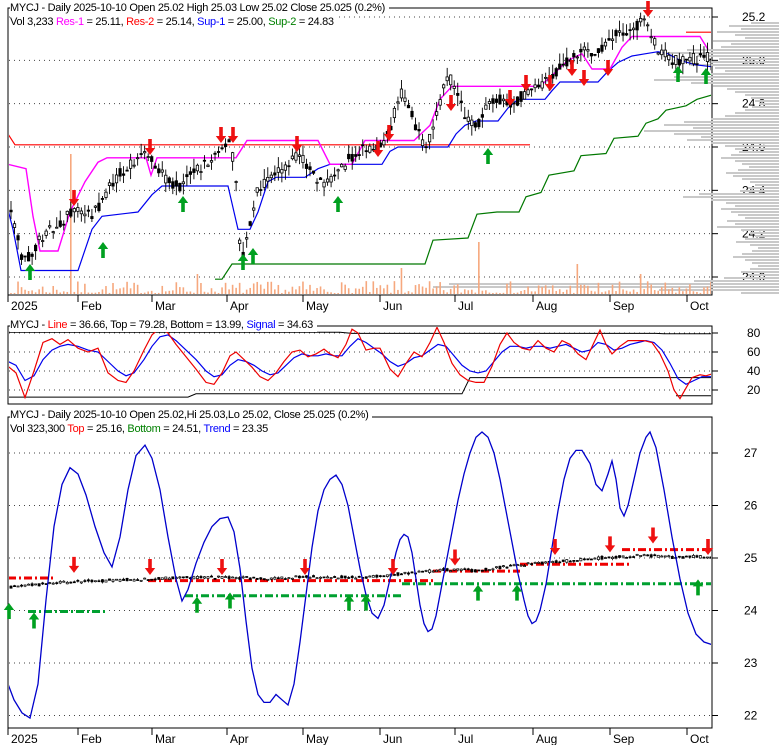  What do you see at coordinates (24, 306) in the screenshot?
I see `x-axis-label: 2025` at bounding box center [24, 306].